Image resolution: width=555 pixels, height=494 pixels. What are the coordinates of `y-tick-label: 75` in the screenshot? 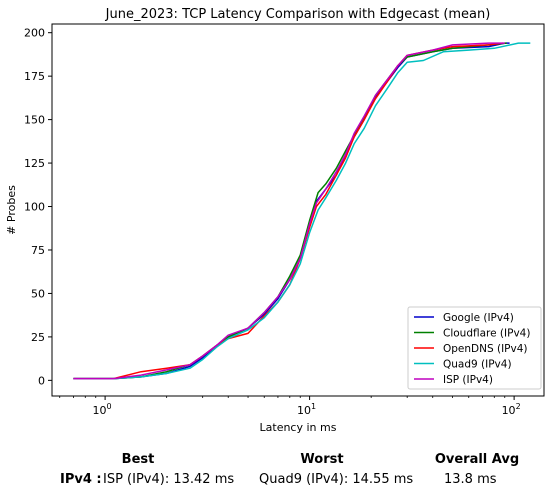 It's located at (38, 250).